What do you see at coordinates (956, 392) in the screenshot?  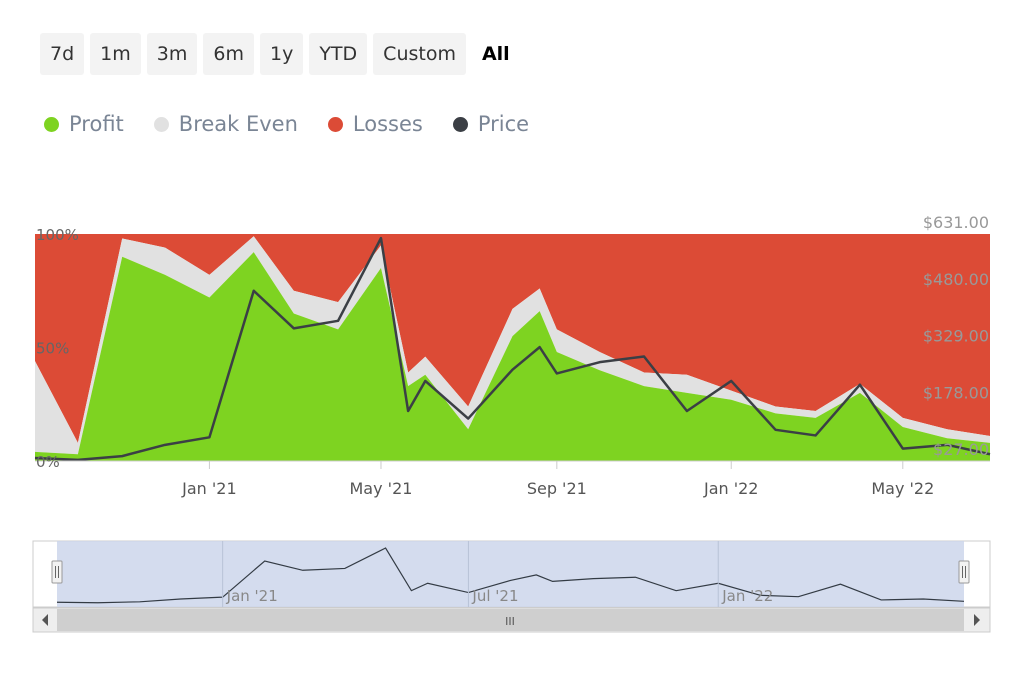 I see `right-axis-tick-label: $178.00` at bounding box center [956, 392].